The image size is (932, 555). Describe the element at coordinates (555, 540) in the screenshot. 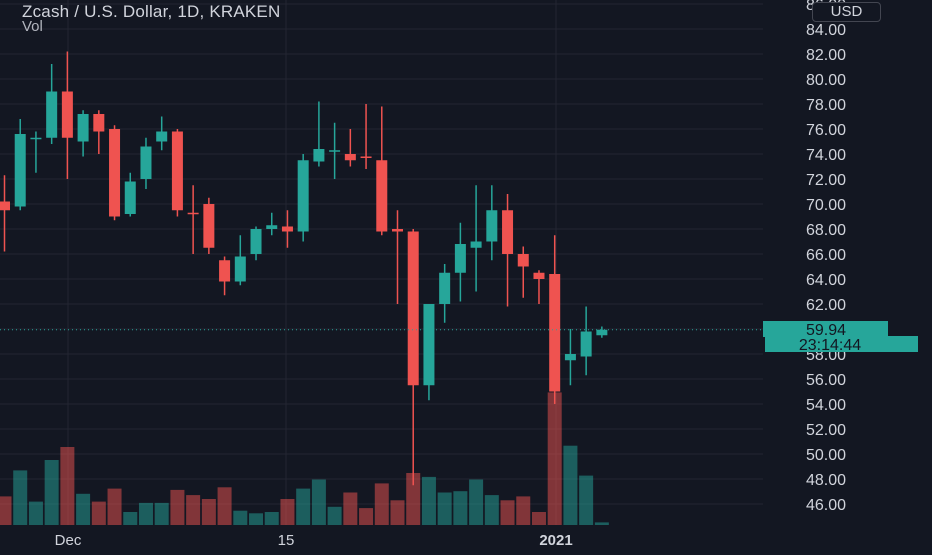

I see `x-tick-label: 2021` at that location.